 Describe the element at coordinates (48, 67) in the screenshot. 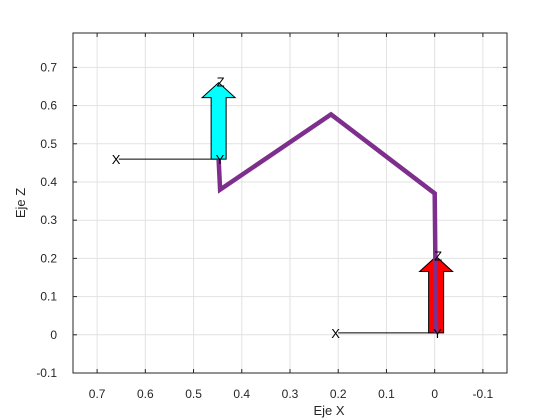

I see `y-tick-label: 0.7` at that location.